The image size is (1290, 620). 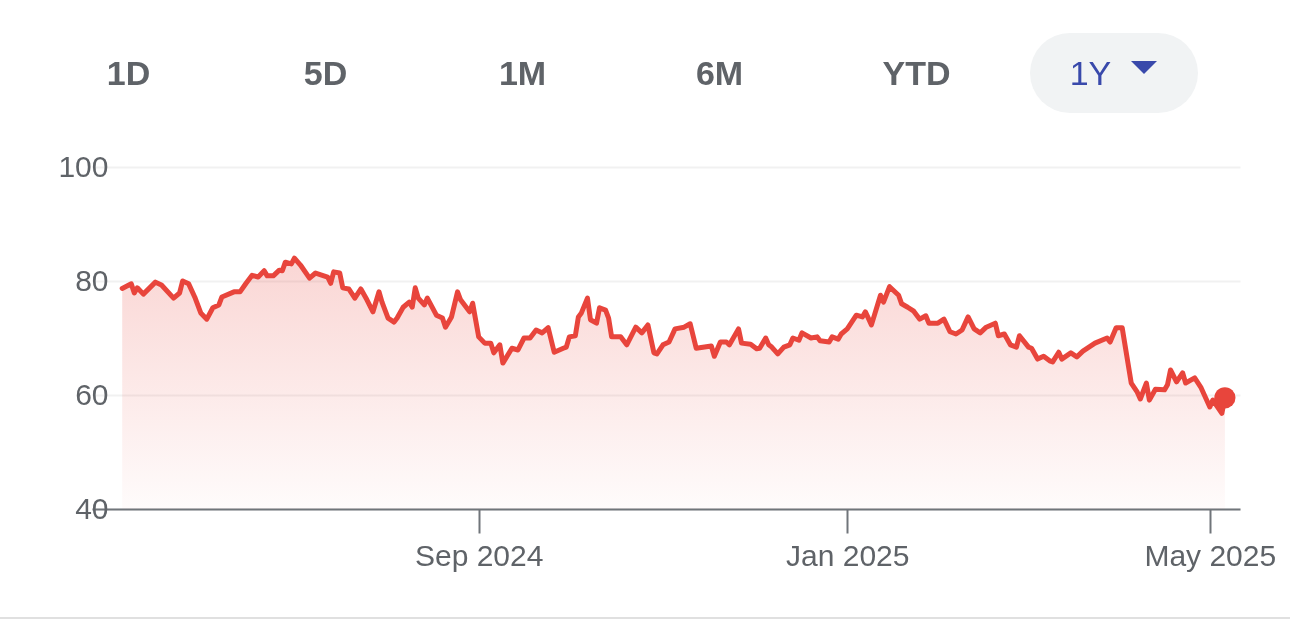 What do you see at coordinates (479, 555) in the screenshot?
I see `x-tick-label: Sep 2024` at bounding box center [479, 555].